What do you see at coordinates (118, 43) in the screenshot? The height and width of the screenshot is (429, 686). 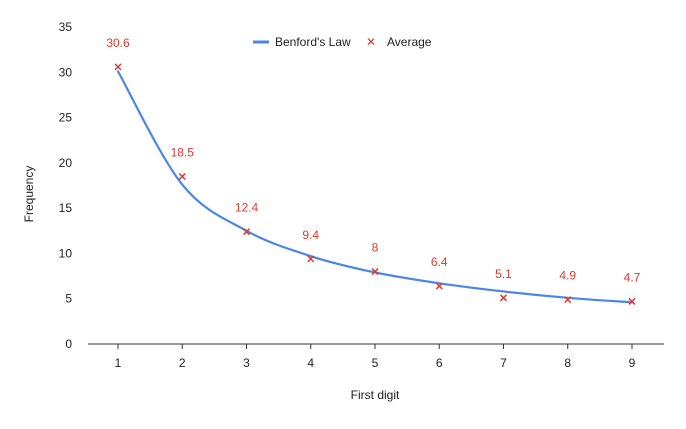 I see `data-label-average: 30.6` at bounding box center [118, 43].